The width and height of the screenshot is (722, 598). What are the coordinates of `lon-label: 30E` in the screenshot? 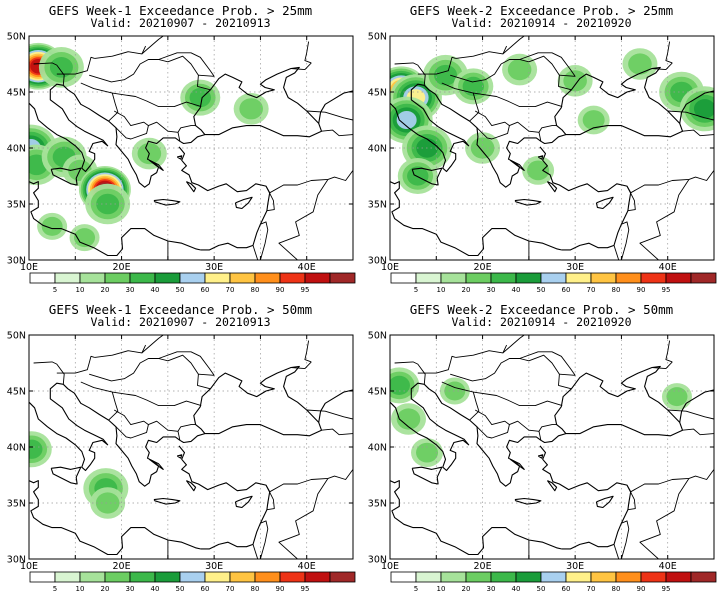 It's located at (214, 566).